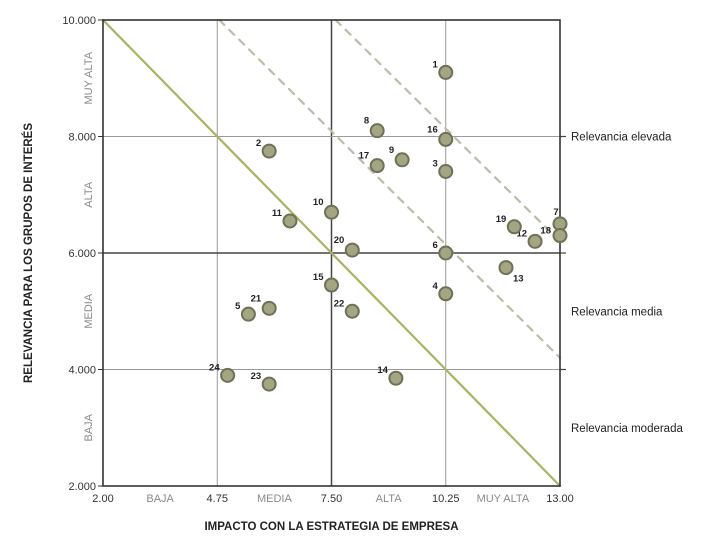 The height and width of the screenshot is (537, 710). Describe the element at coordinates (89, 246) in the screenshot. I see `y-band-labels: BAJA MEDIA ALTA MUY ALTA` at that location.